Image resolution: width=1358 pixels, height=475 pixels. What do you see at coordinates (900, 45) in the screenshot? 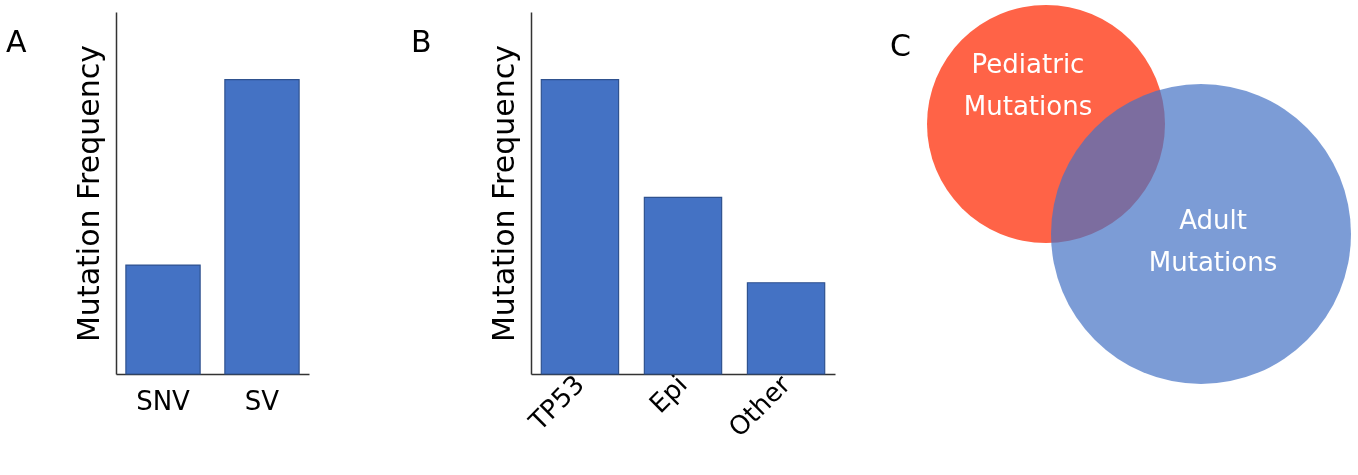
I see `text: C` at bounding box center [900, 45].